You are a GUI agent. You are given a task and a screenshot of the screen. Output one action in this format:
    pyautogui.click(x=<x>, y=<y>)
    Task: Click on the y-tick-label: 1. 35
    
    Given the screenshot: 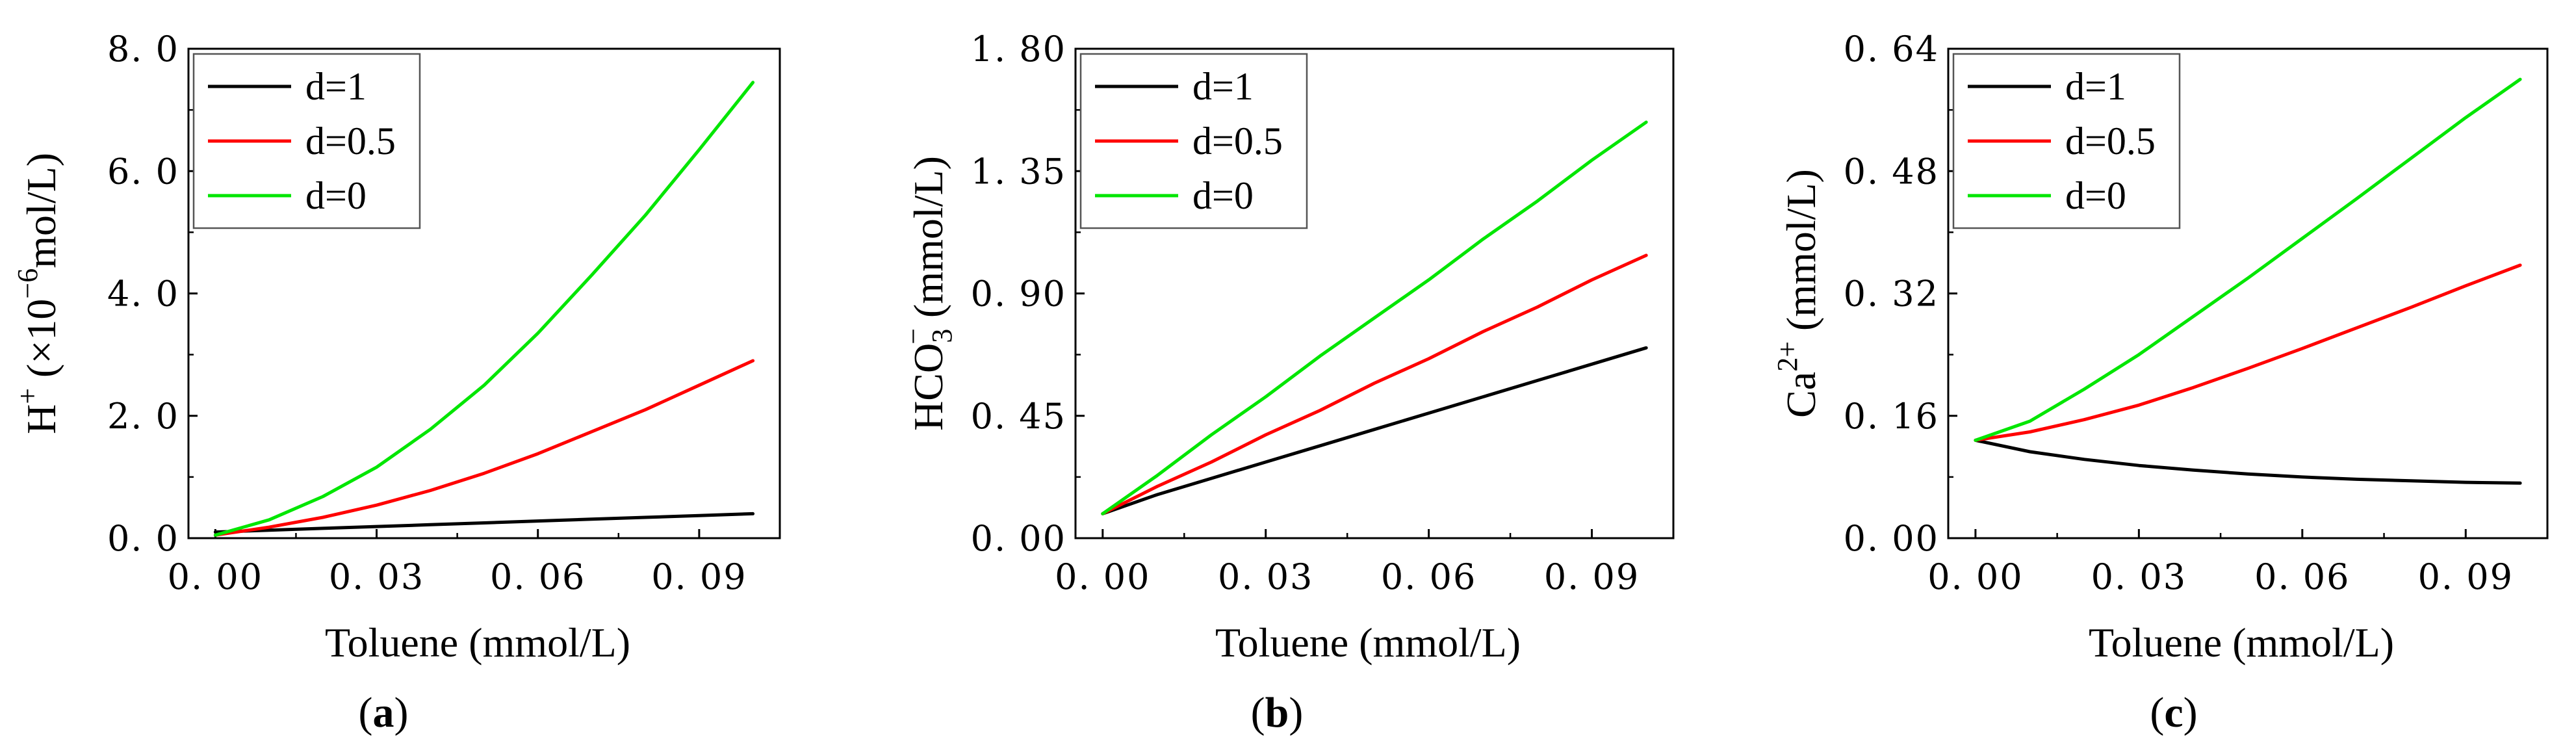 What is the action you would take?
    pyautogui.click(x=1019, y=171)
    